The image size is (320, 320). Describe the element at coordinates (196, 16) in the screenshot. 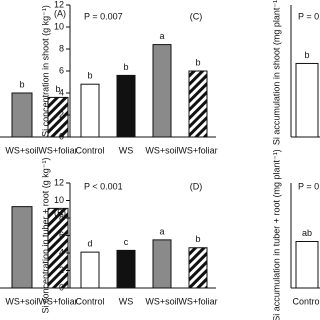

I see `panel-label: (C)` at that location.